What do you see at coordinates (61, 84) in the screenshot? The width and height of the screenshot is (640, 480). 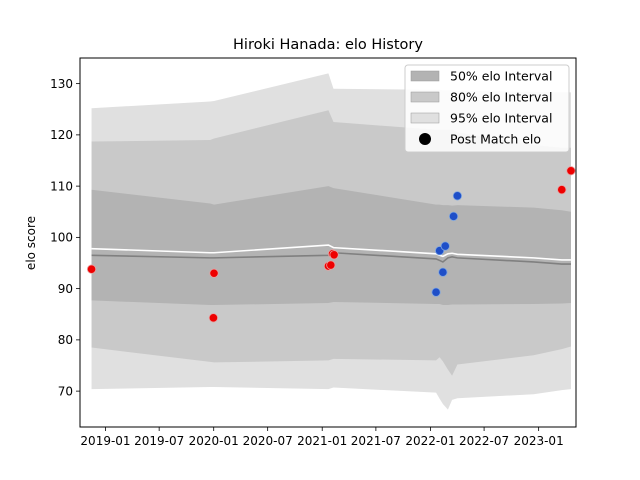 I see `y-tick-label: 130` at bounding box center [61, 84].